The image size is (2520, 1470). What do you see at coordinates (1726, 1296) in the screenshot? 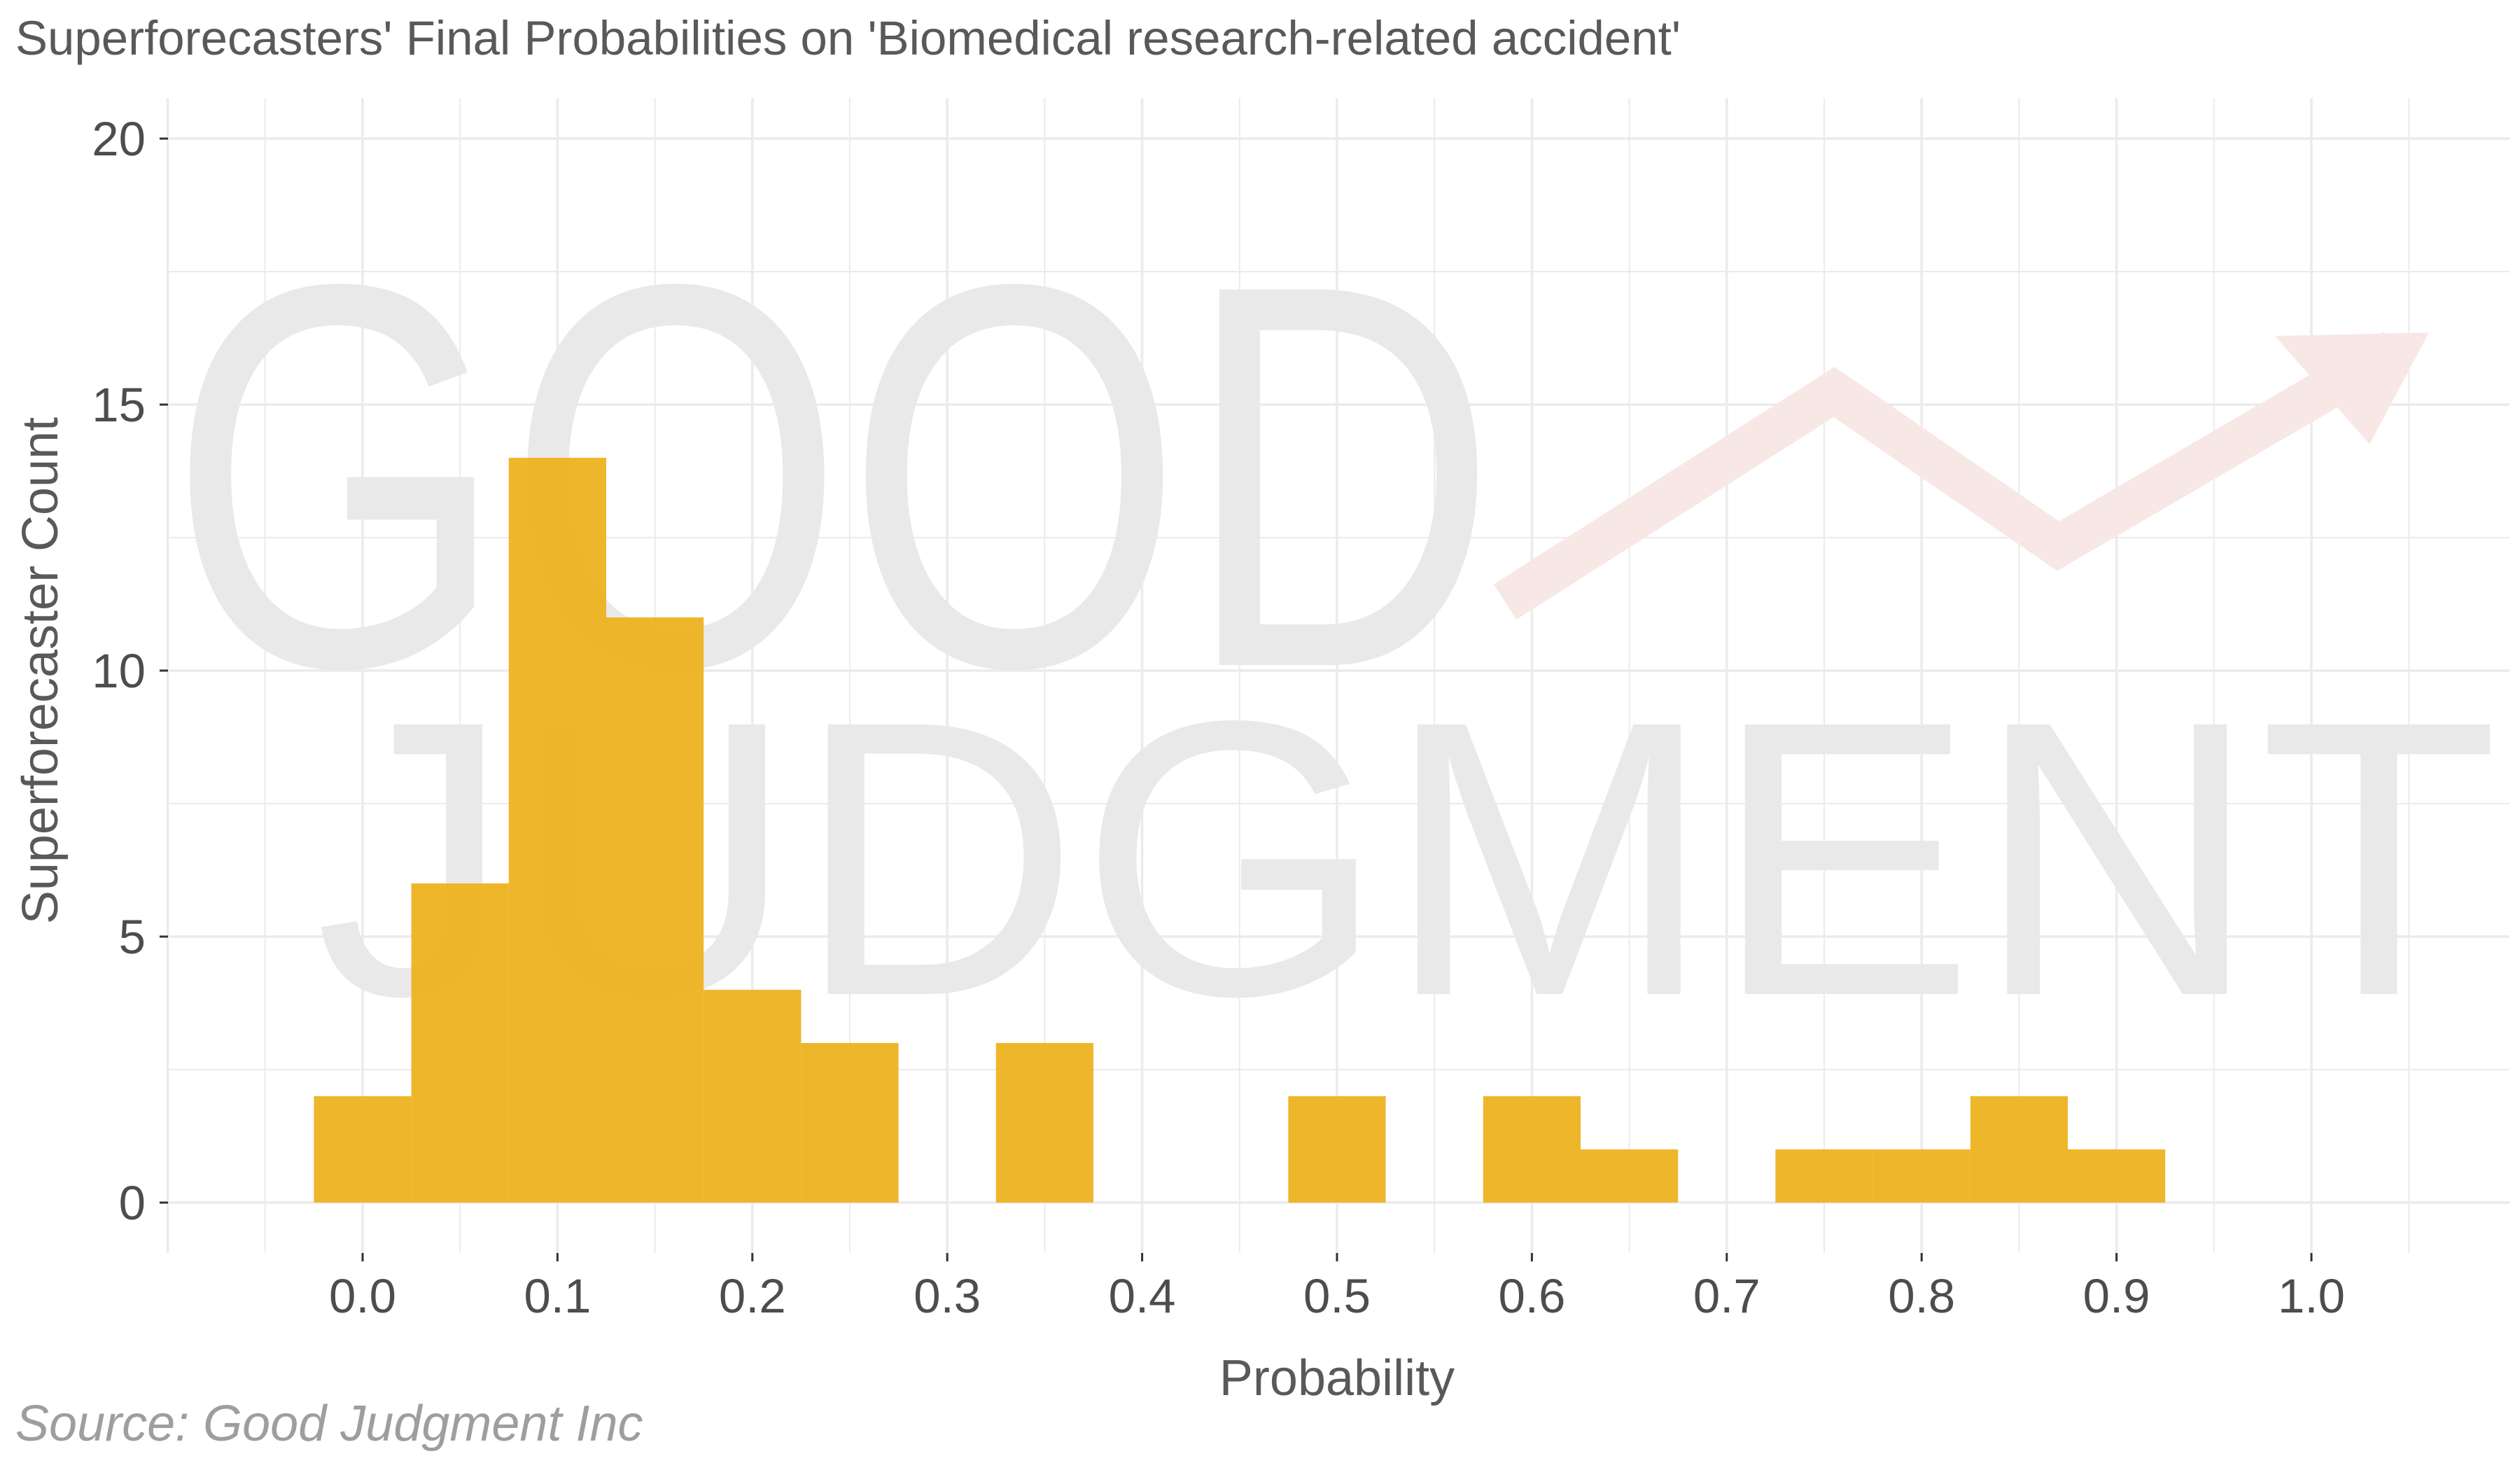
I see `x-tick-label: 0.7` at bounding box center [1726, 1296].